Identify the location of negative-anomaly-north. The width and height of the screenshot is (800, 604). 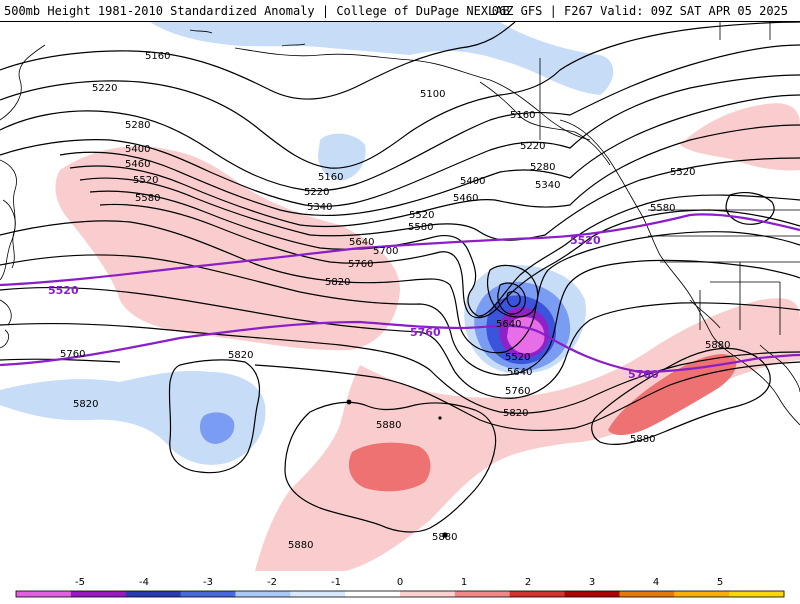
(382, 58).